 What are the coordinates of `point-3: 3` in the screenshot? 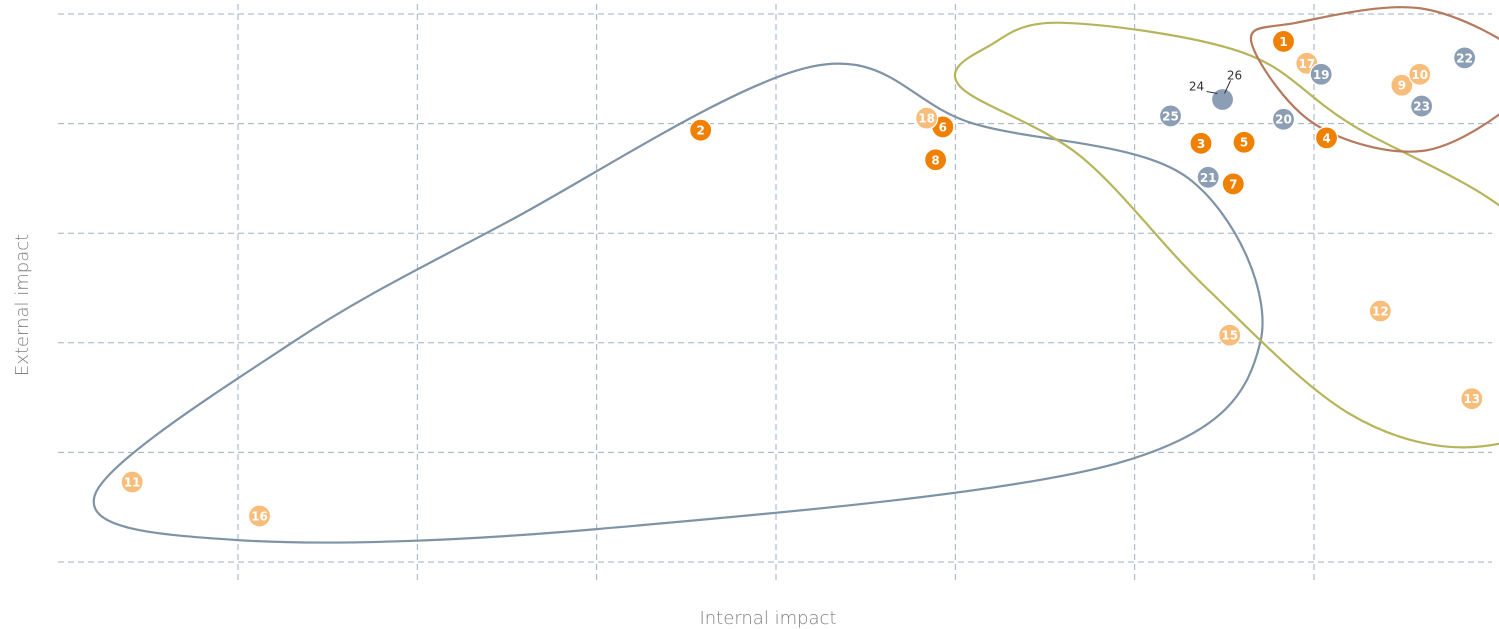 It's located at (1201, 143).